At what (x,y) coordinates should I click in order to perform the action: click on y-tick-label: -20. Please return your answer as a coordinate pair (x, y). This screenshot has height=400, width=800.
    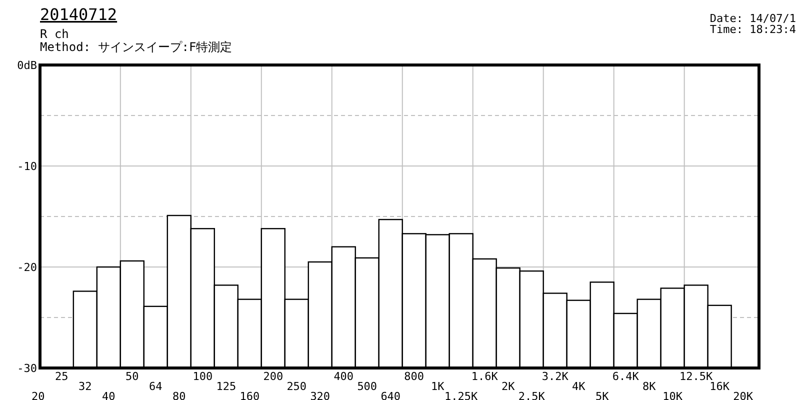
    Looking at the image, I should click on (27, 267).